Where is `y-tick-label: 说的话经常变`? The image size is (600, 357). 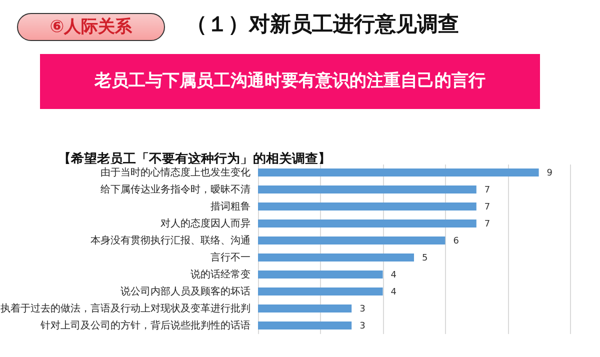
y-tick-label: 说的话经常变 is located at coordinates (220, 274).